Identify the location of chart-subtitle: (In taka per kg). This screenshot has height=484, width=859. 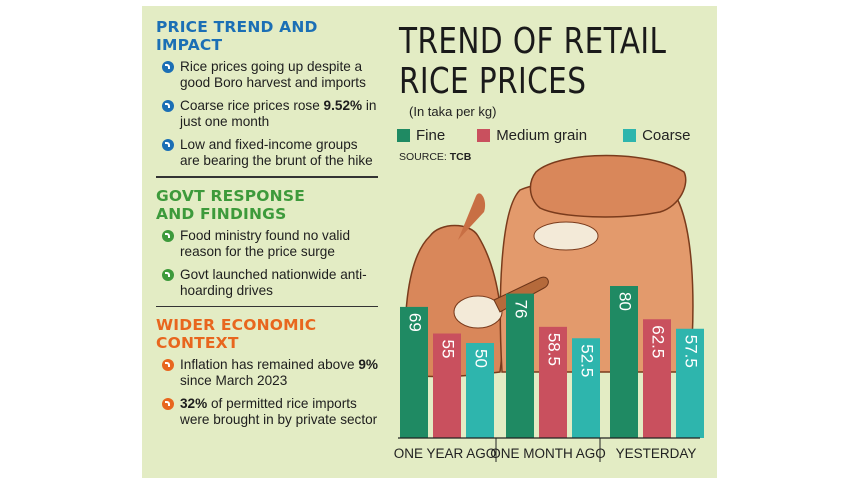
(453, 111).